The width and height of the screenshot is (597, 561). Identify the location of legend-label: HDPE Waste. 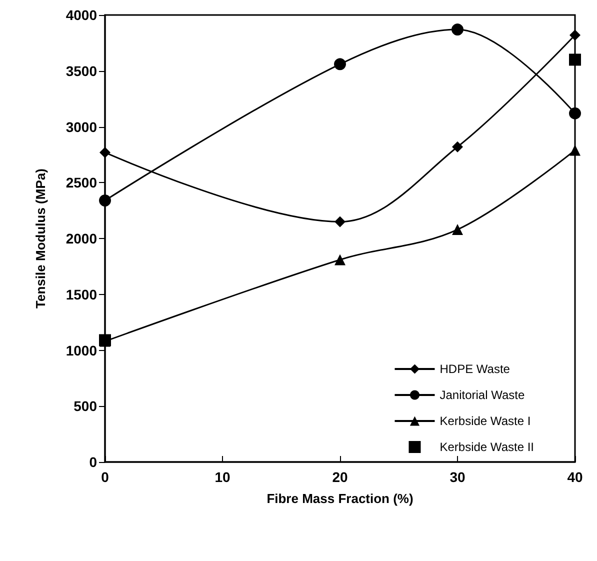
(475, 369).